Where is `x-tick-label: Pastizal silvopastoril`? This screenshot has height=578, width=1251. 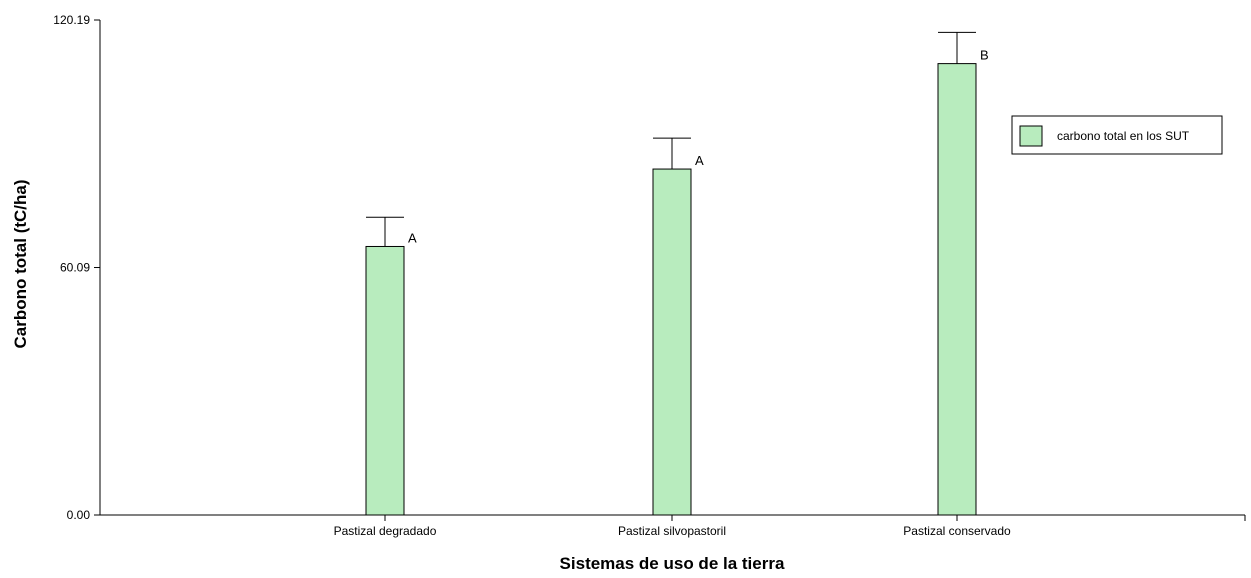 x-tick-label: Pastizal silvopastoril is located at coordinates (672, 531).